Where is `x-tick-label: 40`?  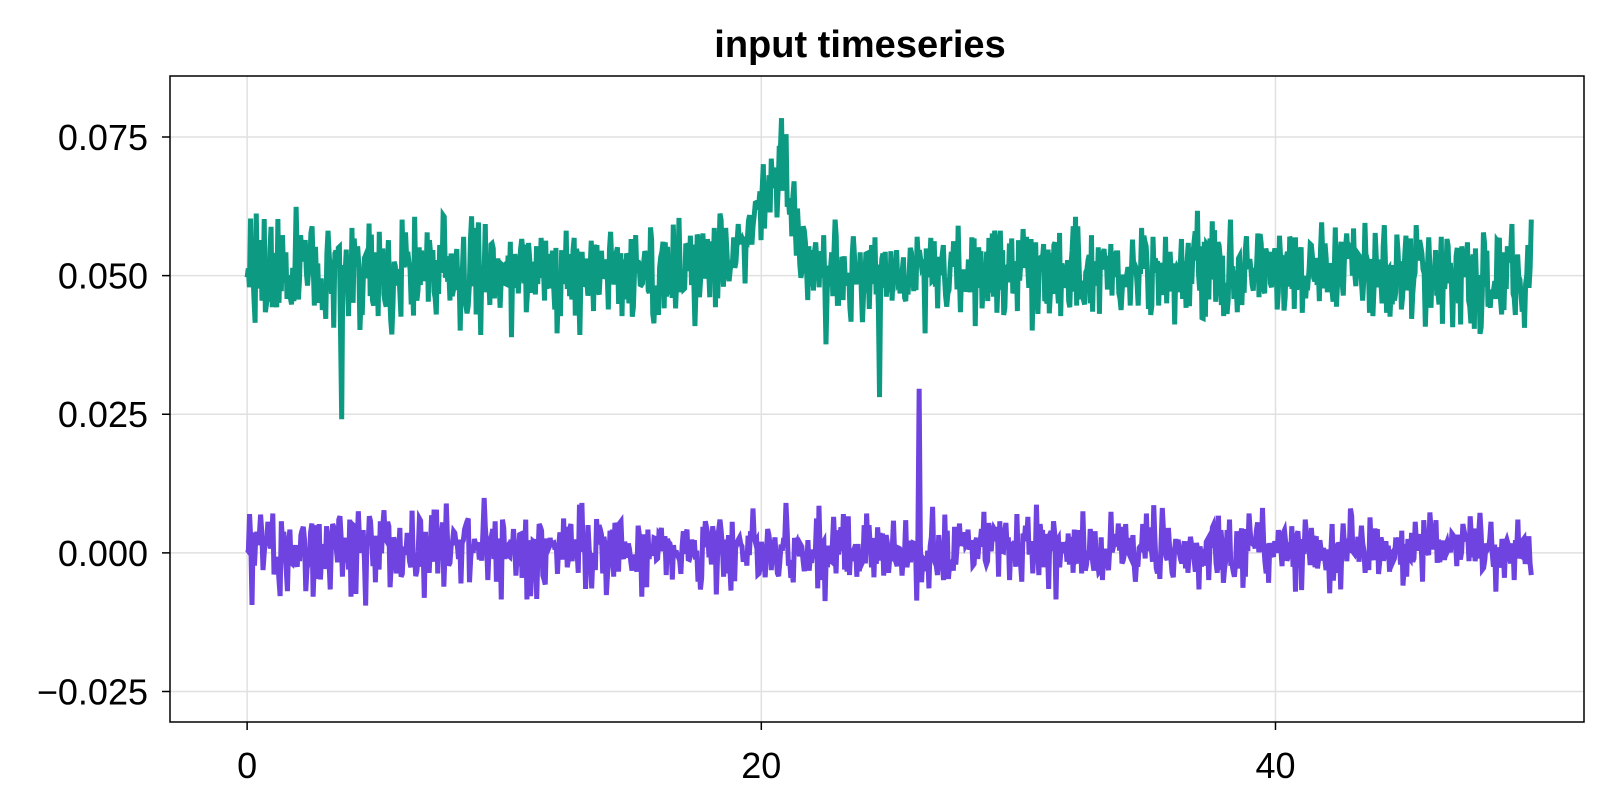
x-tick-label: 40 is located at coordinates (1275, 765).